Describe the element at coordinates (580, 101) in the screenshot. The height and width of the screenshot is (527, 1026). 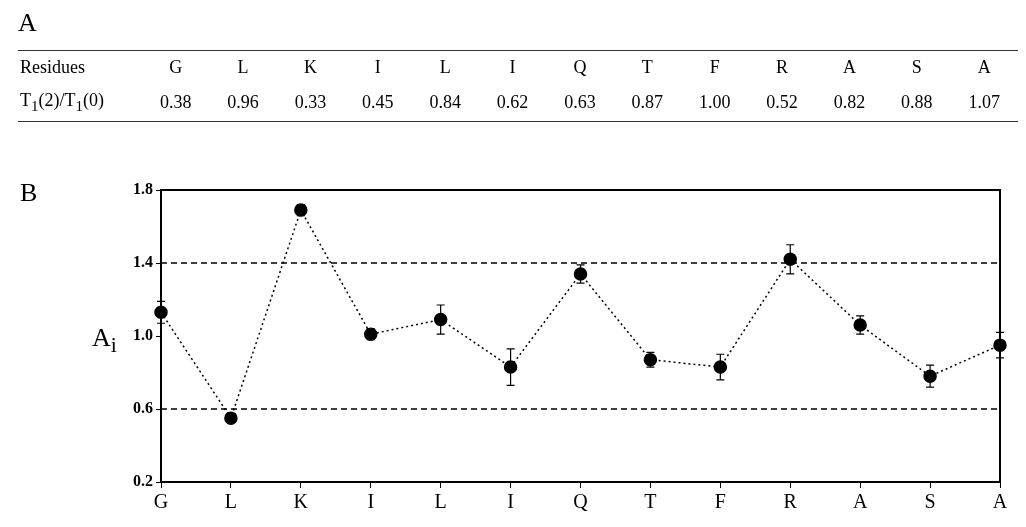
I see `text: 0.63` at that location.